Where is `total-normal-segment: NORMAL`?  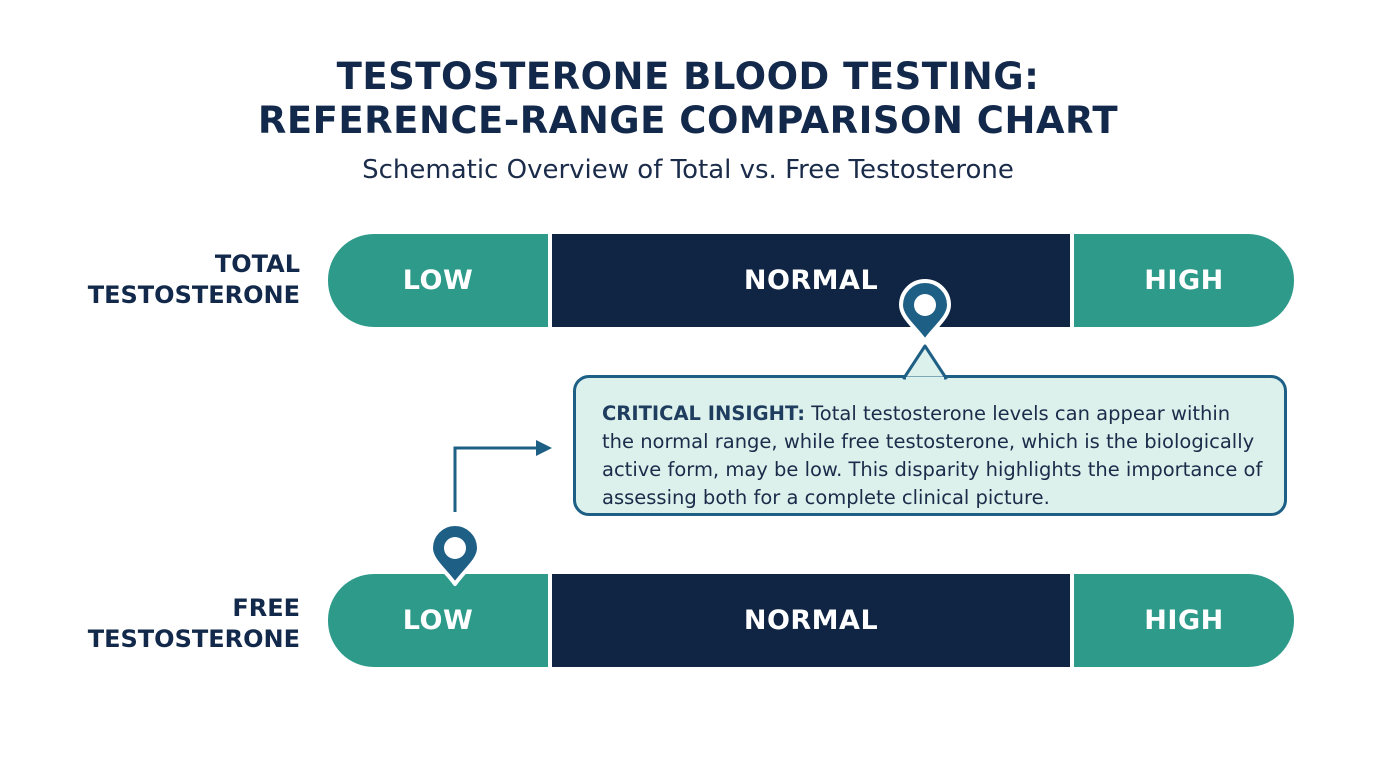
total-normal-segment: NORMAL is located at coordinates (811, 280).